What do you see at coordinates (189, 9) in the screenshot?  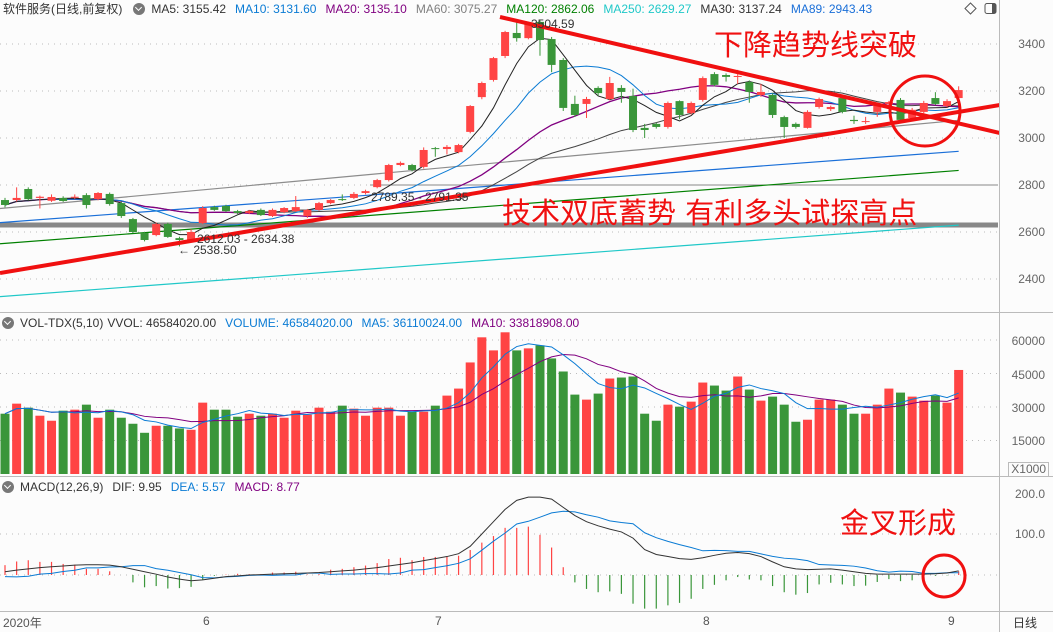 I see `ma-value: MA5: 3155.42` at bounding box center [189, 9].